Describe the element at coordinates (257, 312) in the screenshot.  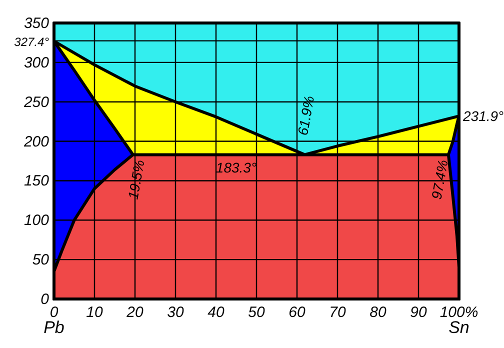
I see `x-tick-label: 50` at that location.